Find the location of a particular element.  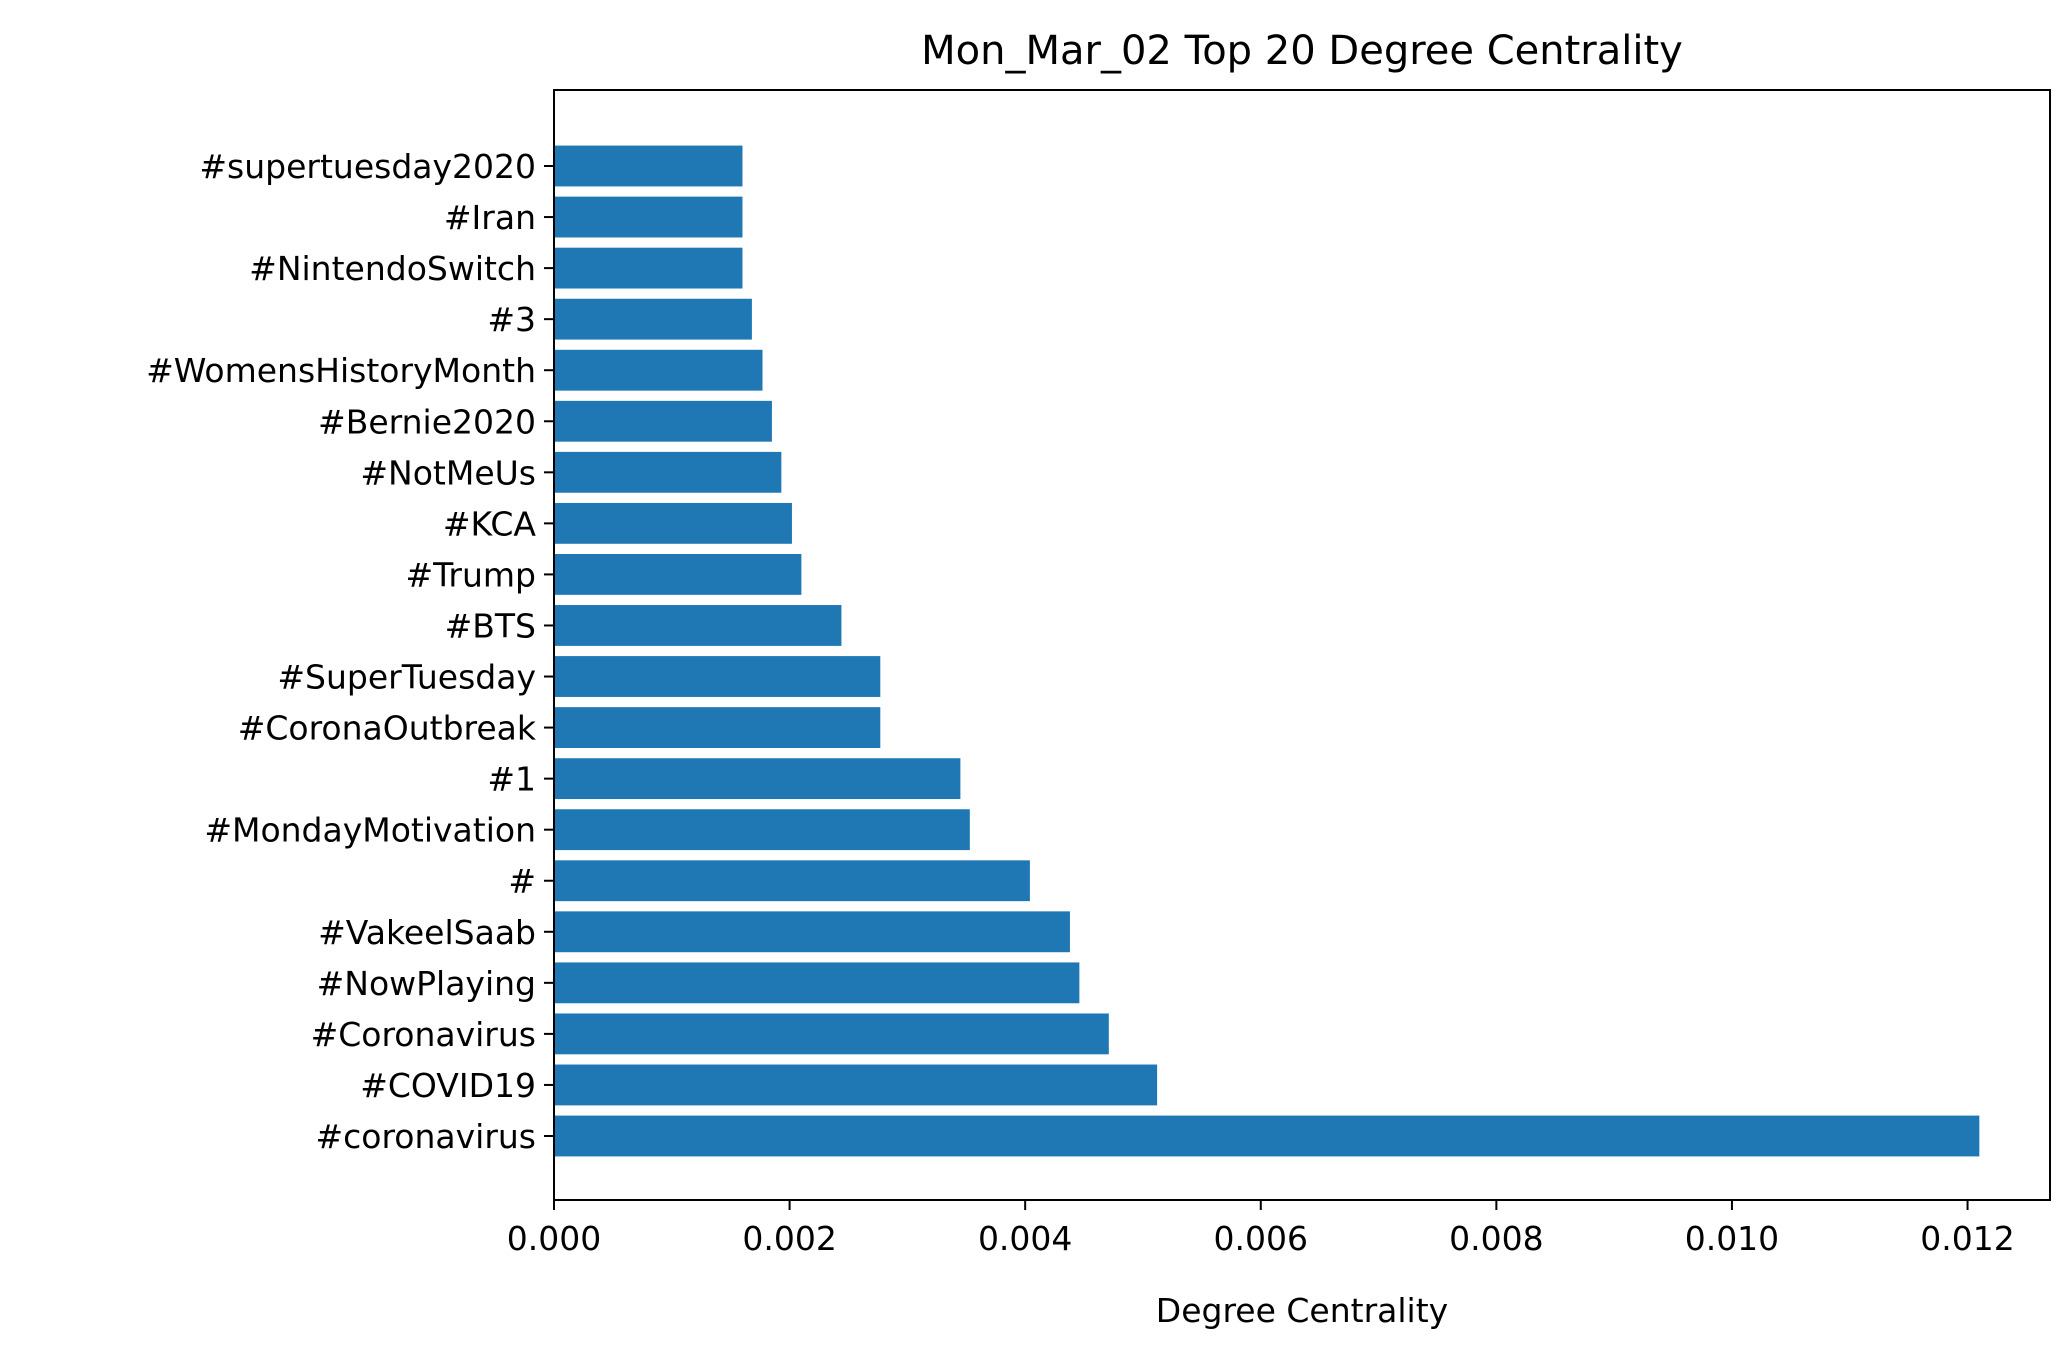

y-tick-label: #Iran is located at coordinates (490, 217).